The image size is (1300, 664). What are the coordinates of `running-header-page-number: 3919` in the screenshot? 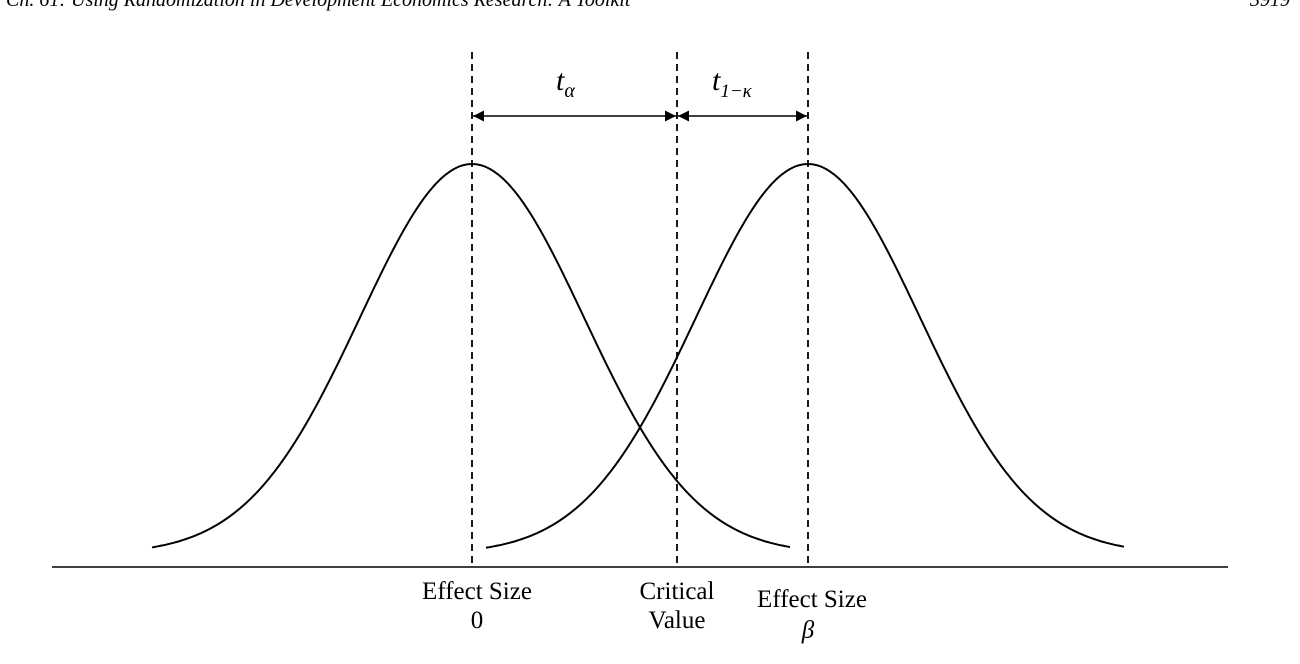 It's located at (1270, 5).